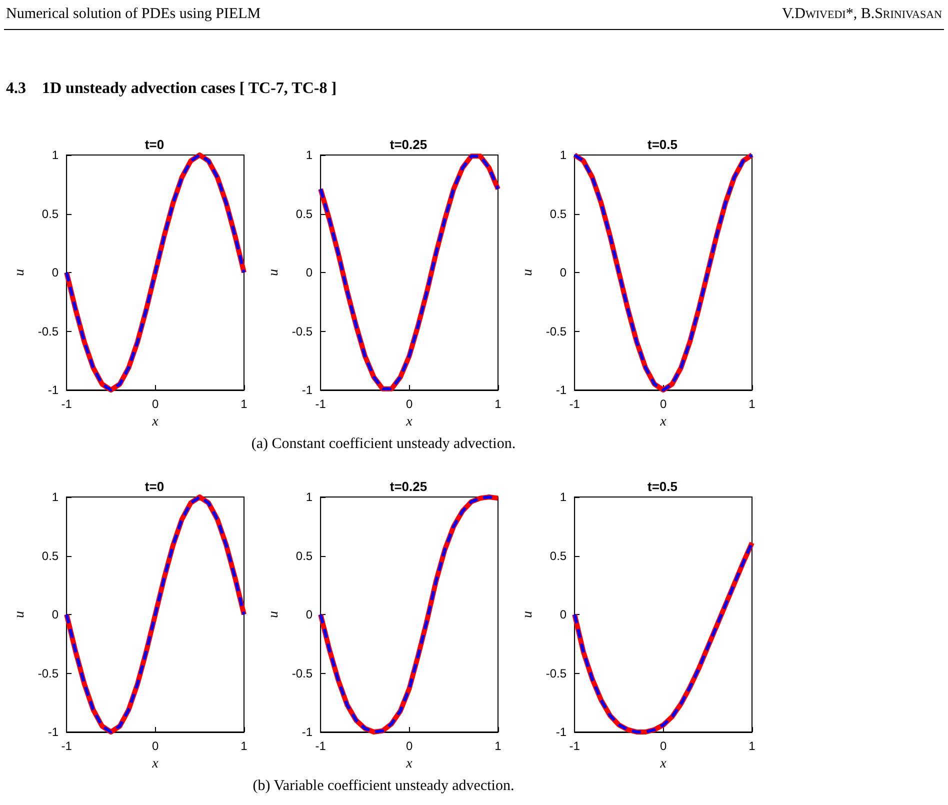 The height and width of the screenshot is (805, 948). I want to click on text: (a) Constant coefficient unsteady advection., so click(383, 444).